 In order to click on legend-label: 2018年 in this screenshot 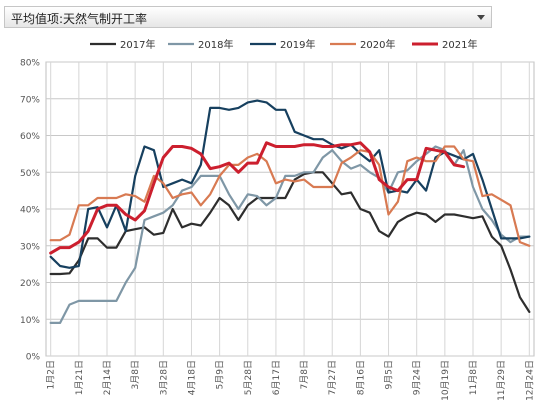, I will do `click(215, 44)`.